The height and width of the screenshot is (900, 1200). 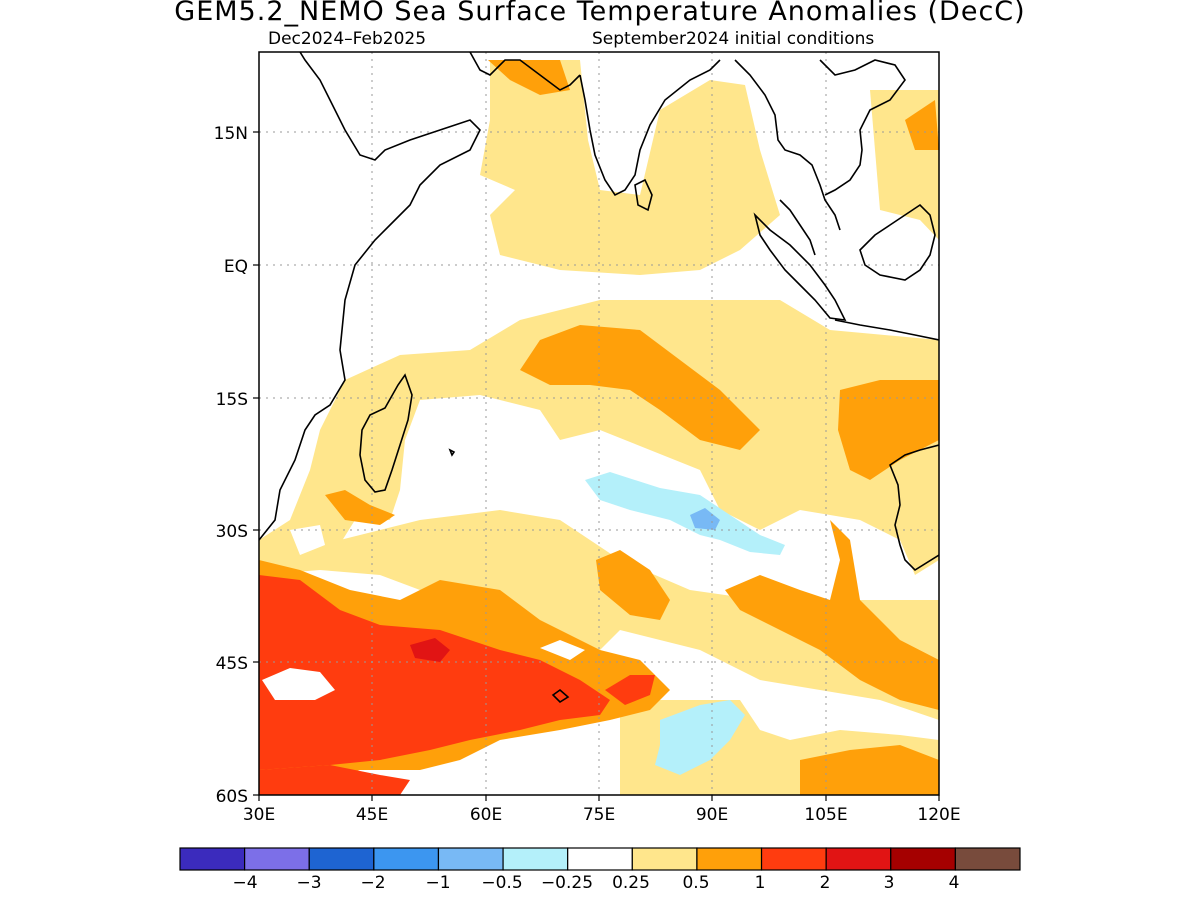 I want to click on coast-australia, so click(x=914, y=508).